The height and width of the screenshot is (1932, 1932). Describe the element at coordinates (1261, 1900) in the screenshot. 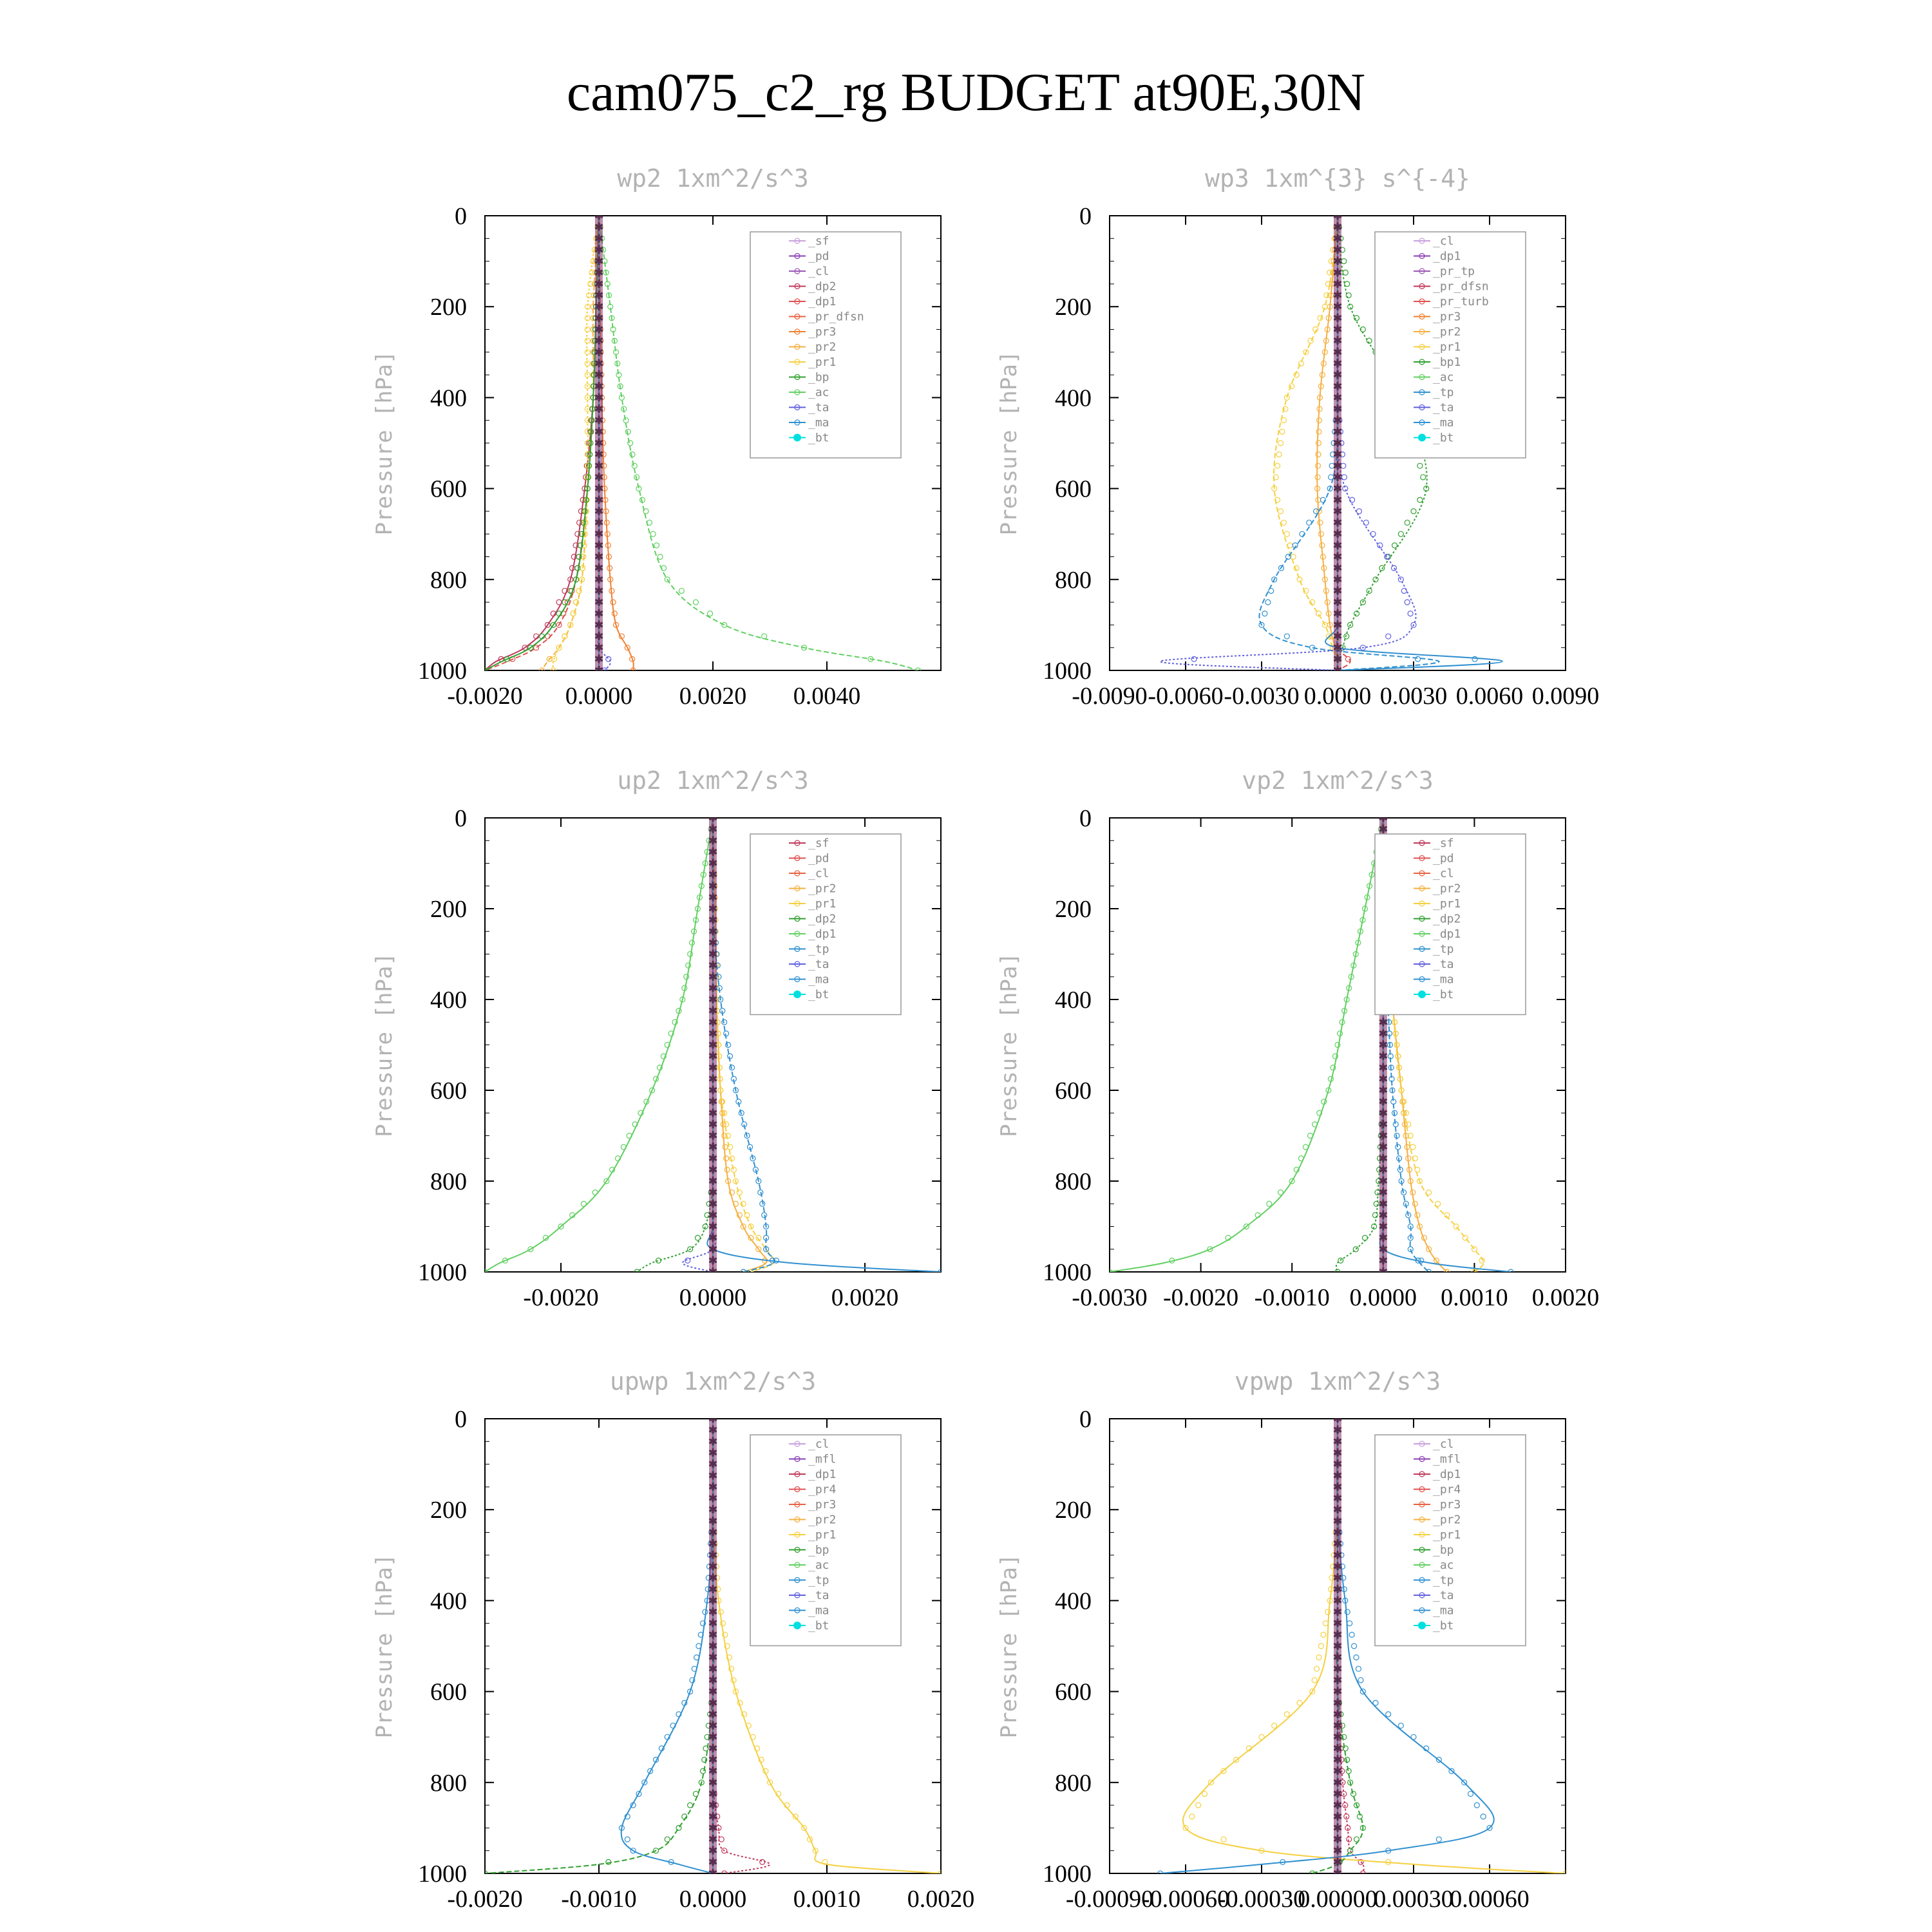

I see `x-tick-label: -0.00030` at that location.